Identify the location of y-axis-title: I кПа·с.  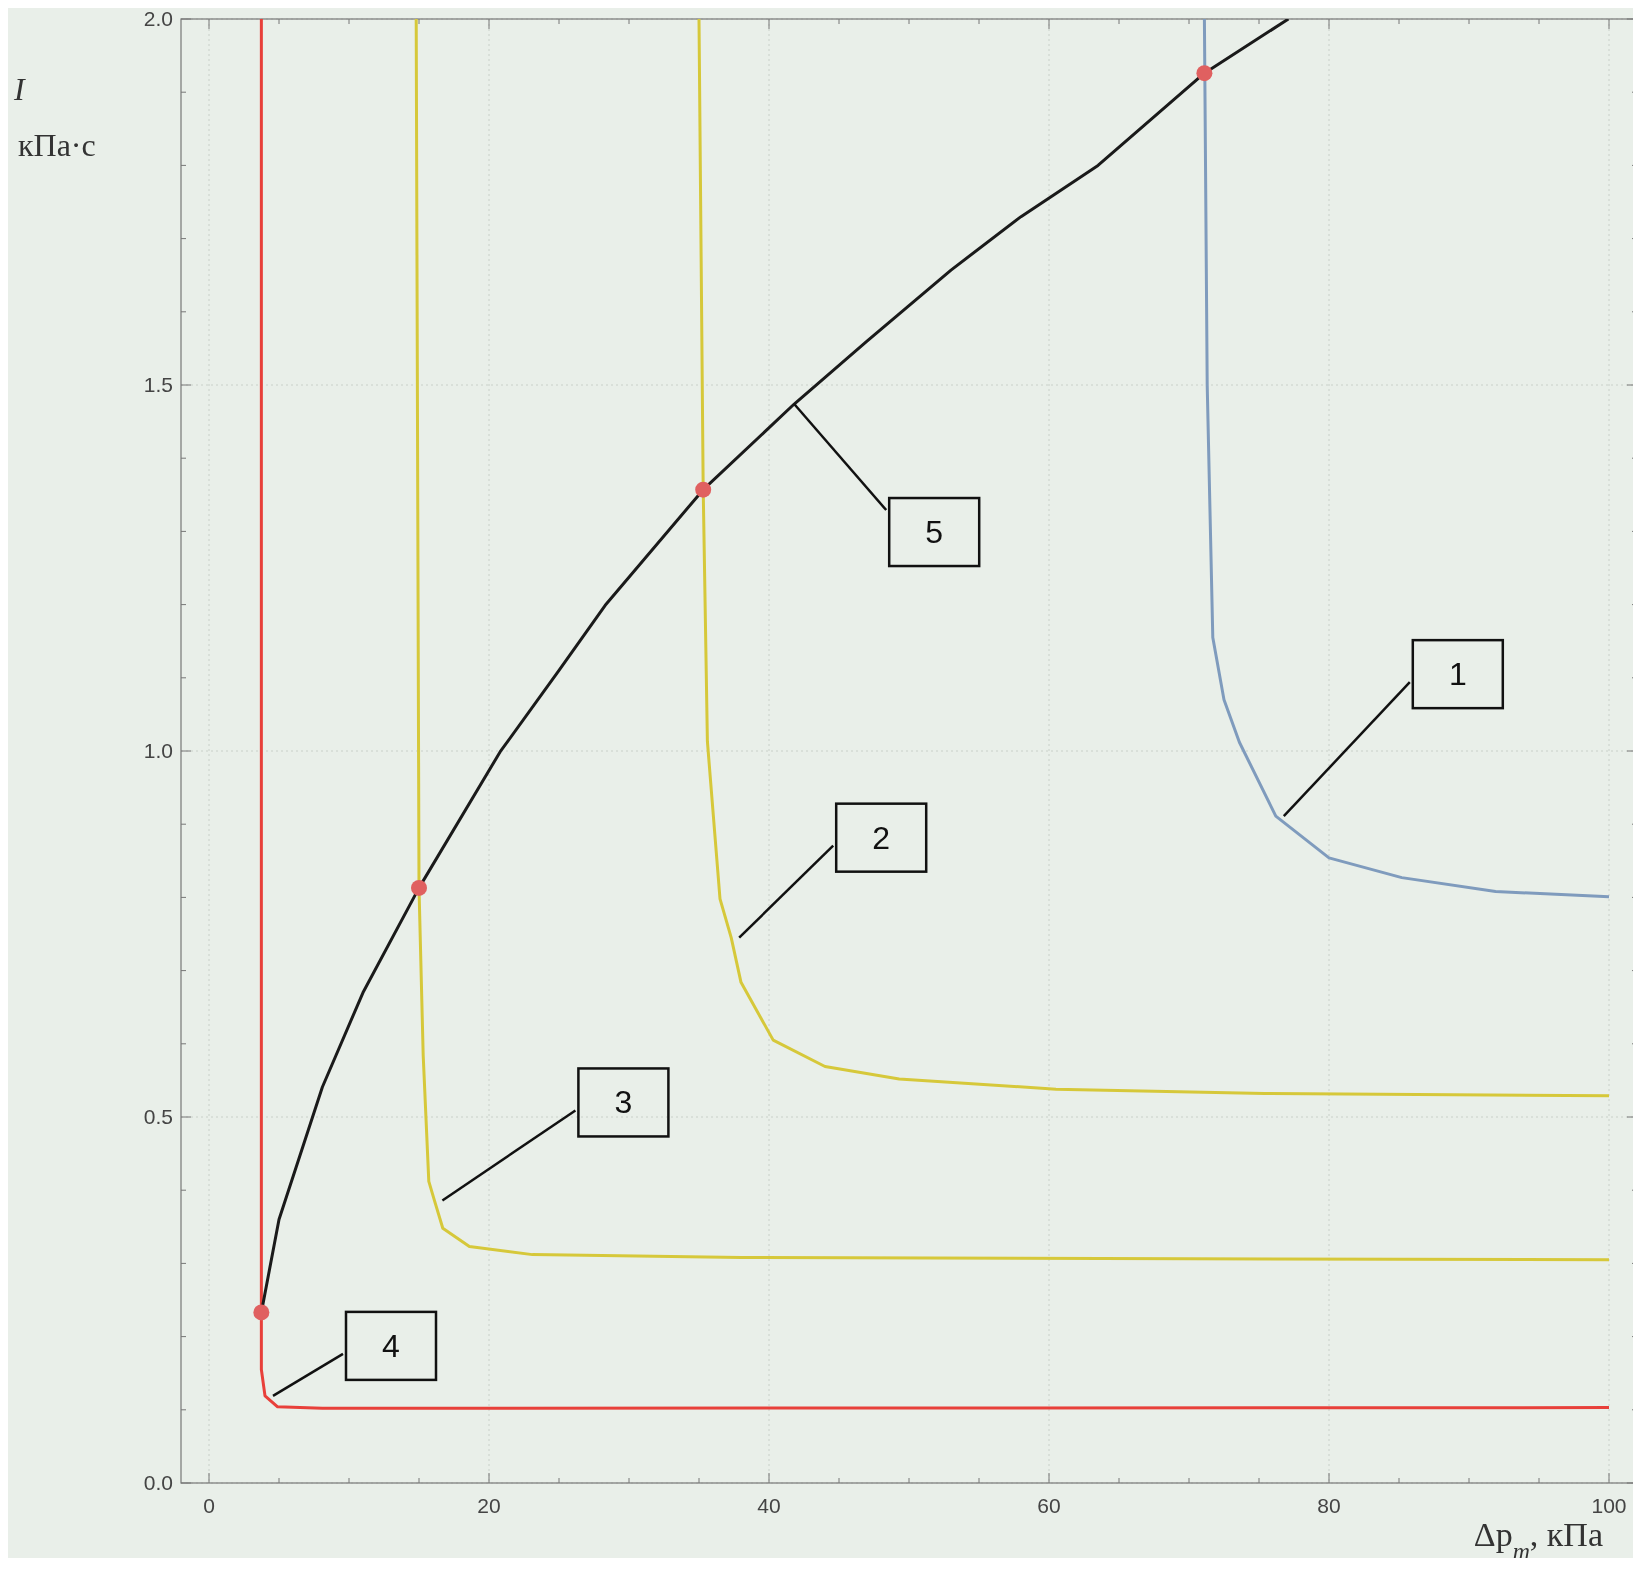
(54, 117).